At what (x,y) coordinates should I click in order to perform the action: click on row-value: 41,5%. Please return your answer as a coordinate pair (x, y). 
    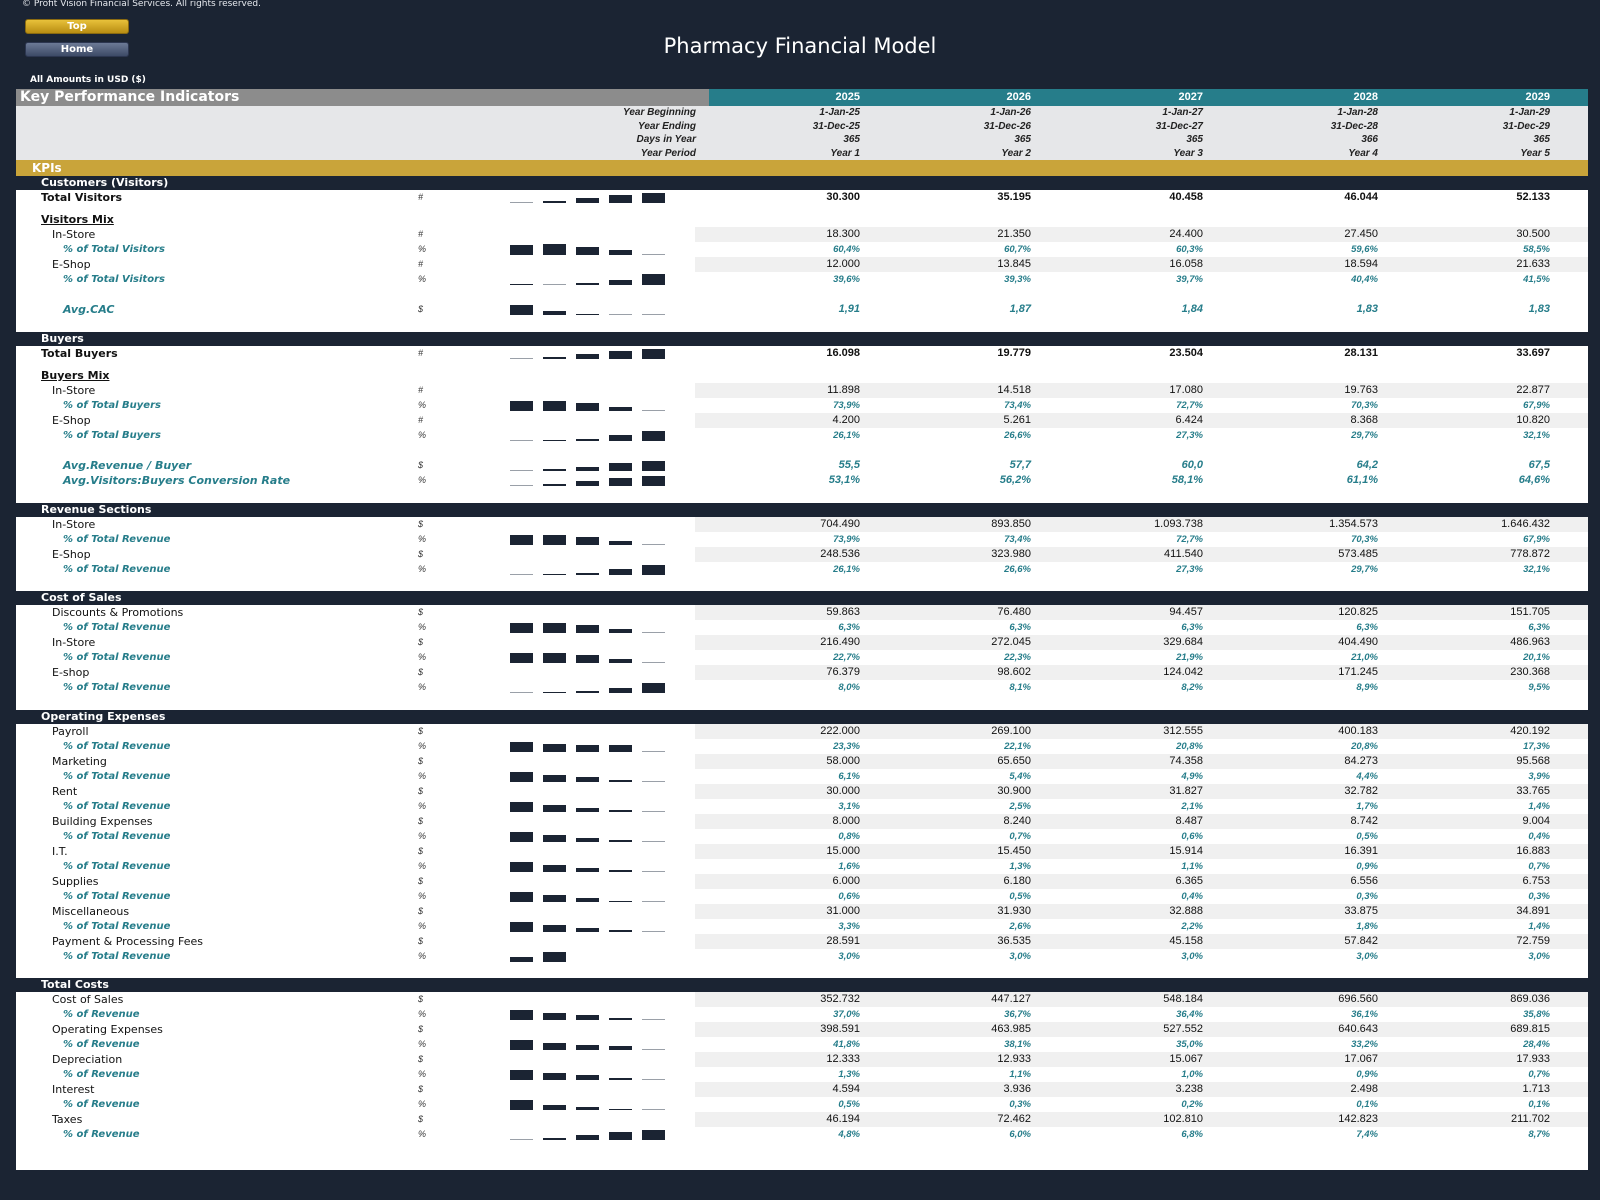
    Looking at the image, I should click on (1536, 279).